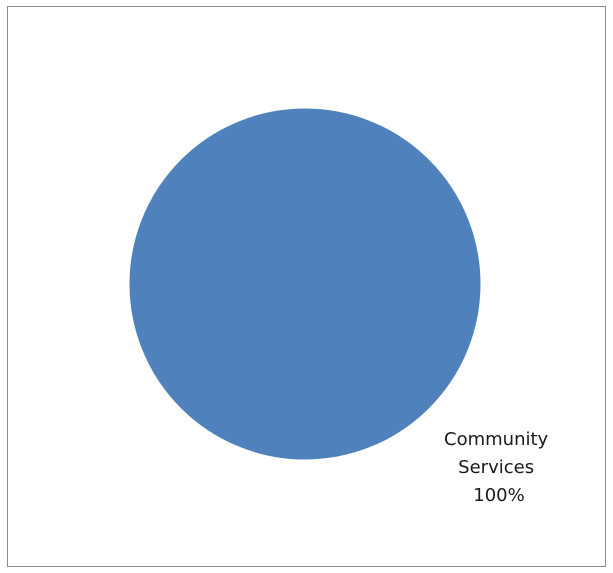 The width and height of the screenshot is (613, 573). I want to click on slice-label-percent: 100%, so click(498, 495).